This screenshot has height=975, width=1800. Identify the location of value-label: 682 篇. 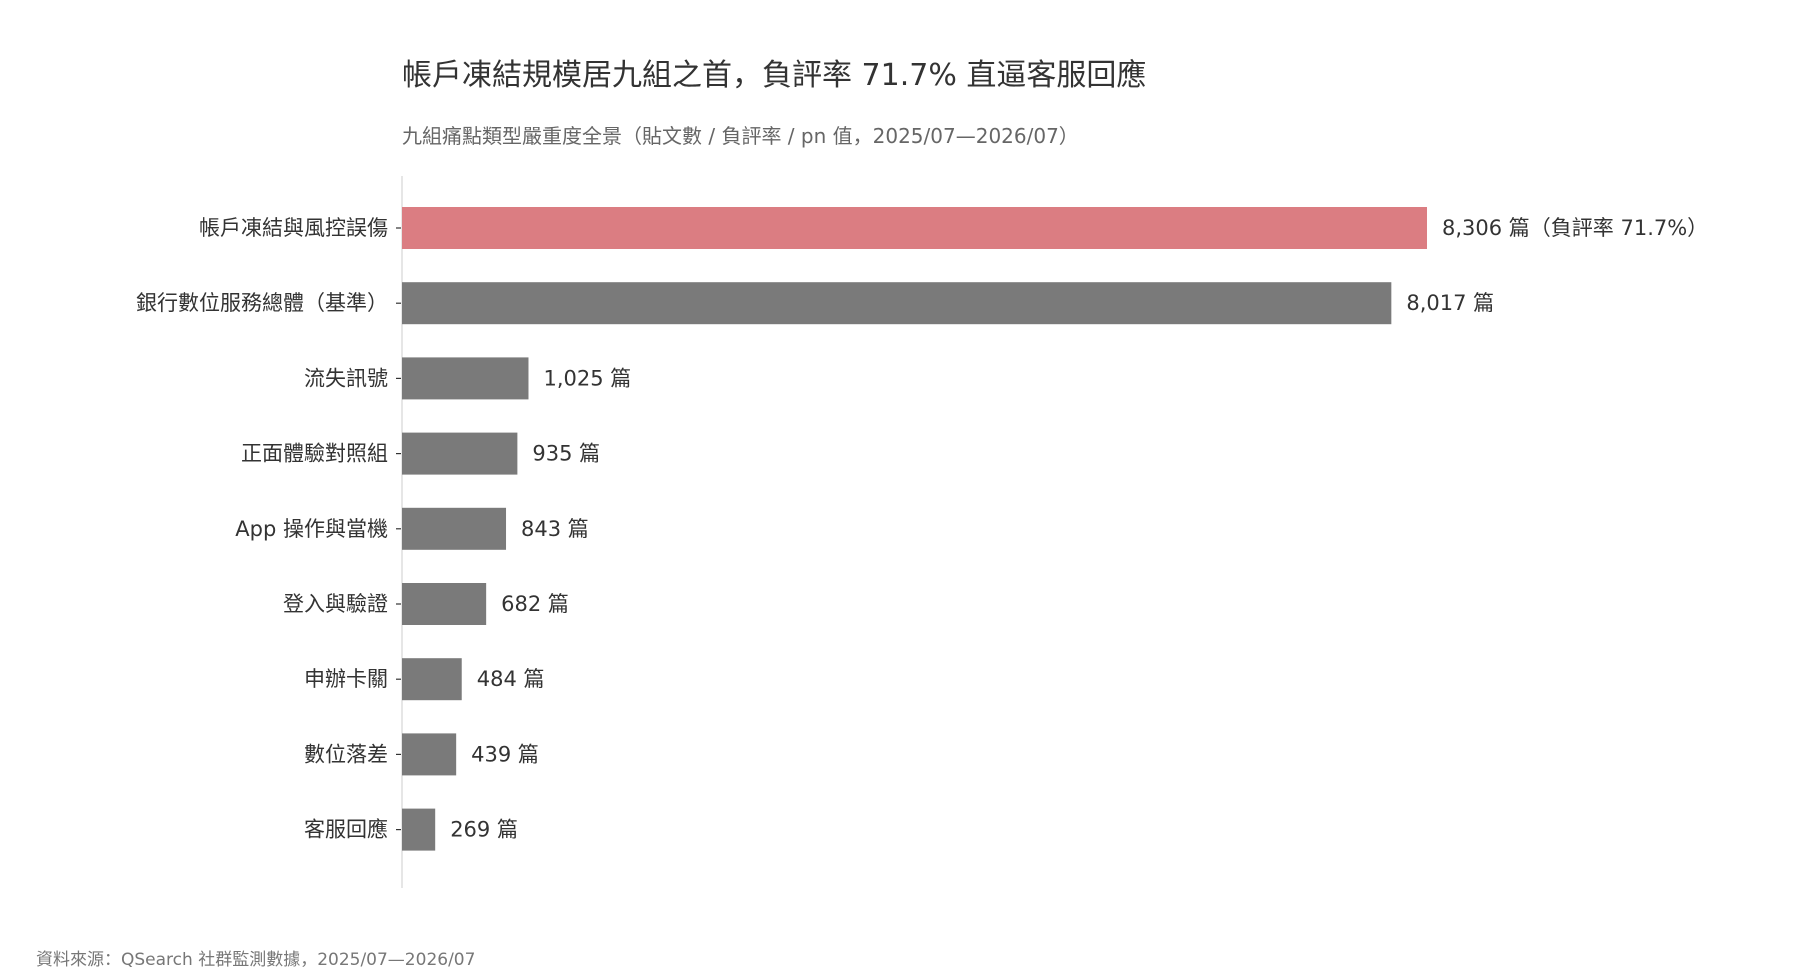
(535, 604).